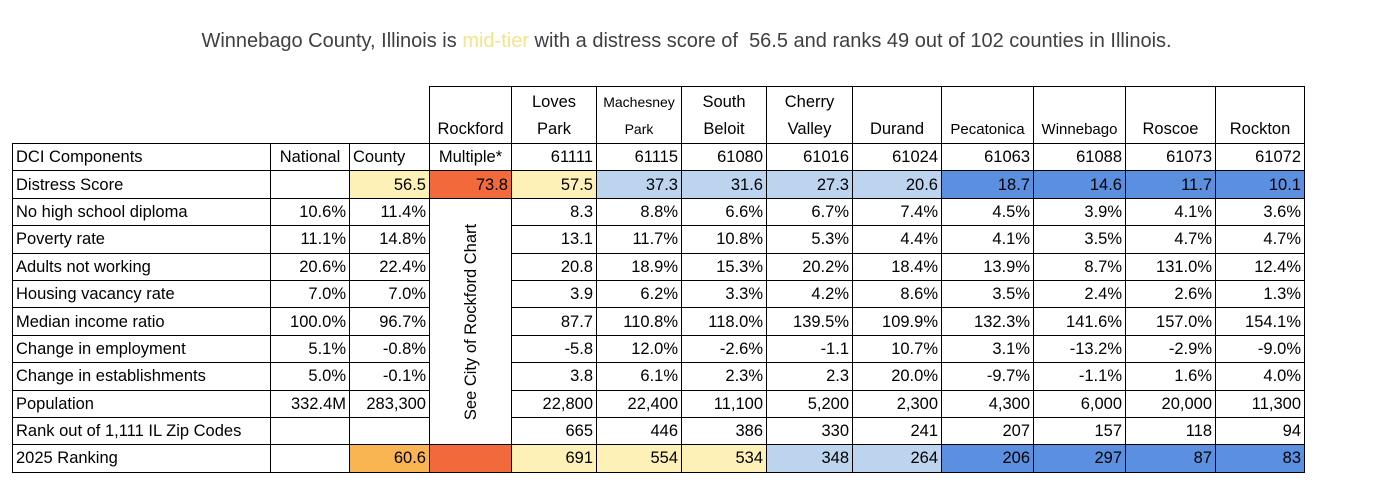 This screenshot has width=1373, height=494. Describe the element at coordinates (639, 349) in the screenshot. I see `zip-value: 12.0%` at that location.